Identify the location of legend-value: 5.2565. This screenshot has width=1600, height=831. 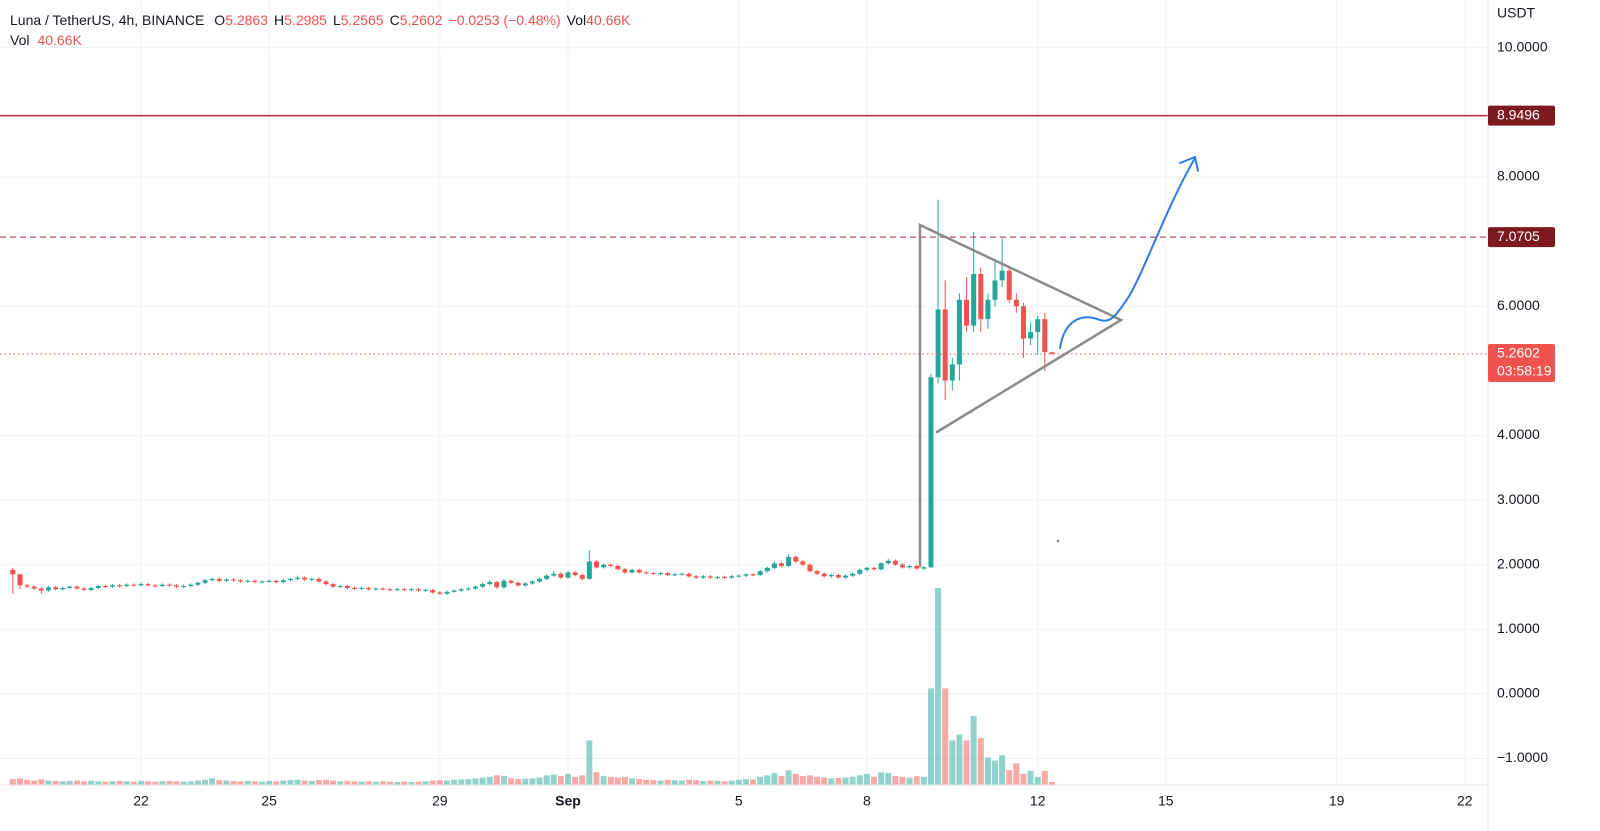
(362, 20).